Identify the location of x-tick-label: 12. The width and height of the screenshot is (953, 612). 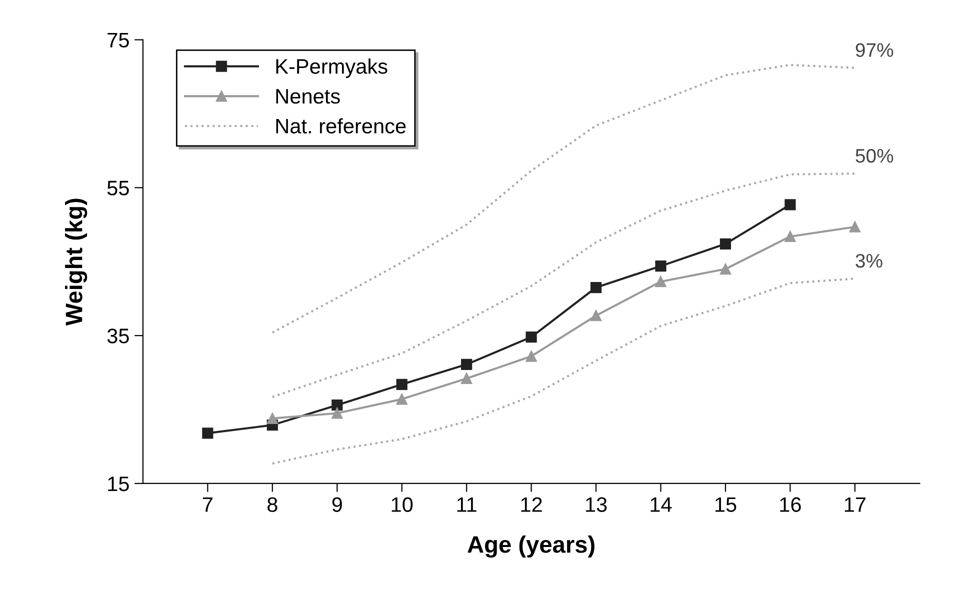
(531, 504).